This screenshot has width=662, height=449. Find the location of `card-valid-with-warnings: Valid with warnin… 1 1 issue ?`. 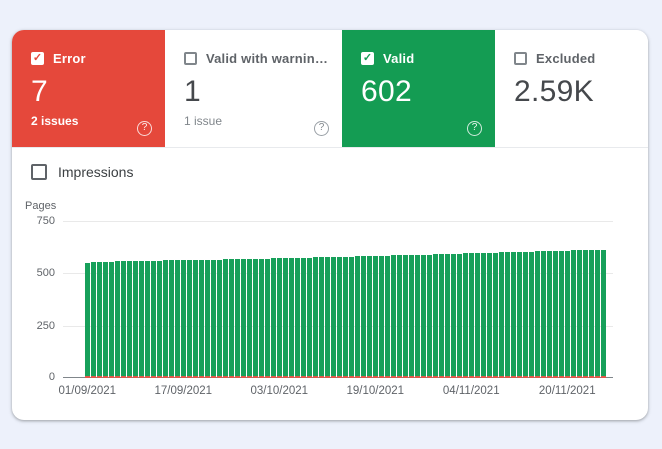

card-valid-with-warnings: Valid with warnin… 1 1 issue ? is located at coordinates (253, 88).